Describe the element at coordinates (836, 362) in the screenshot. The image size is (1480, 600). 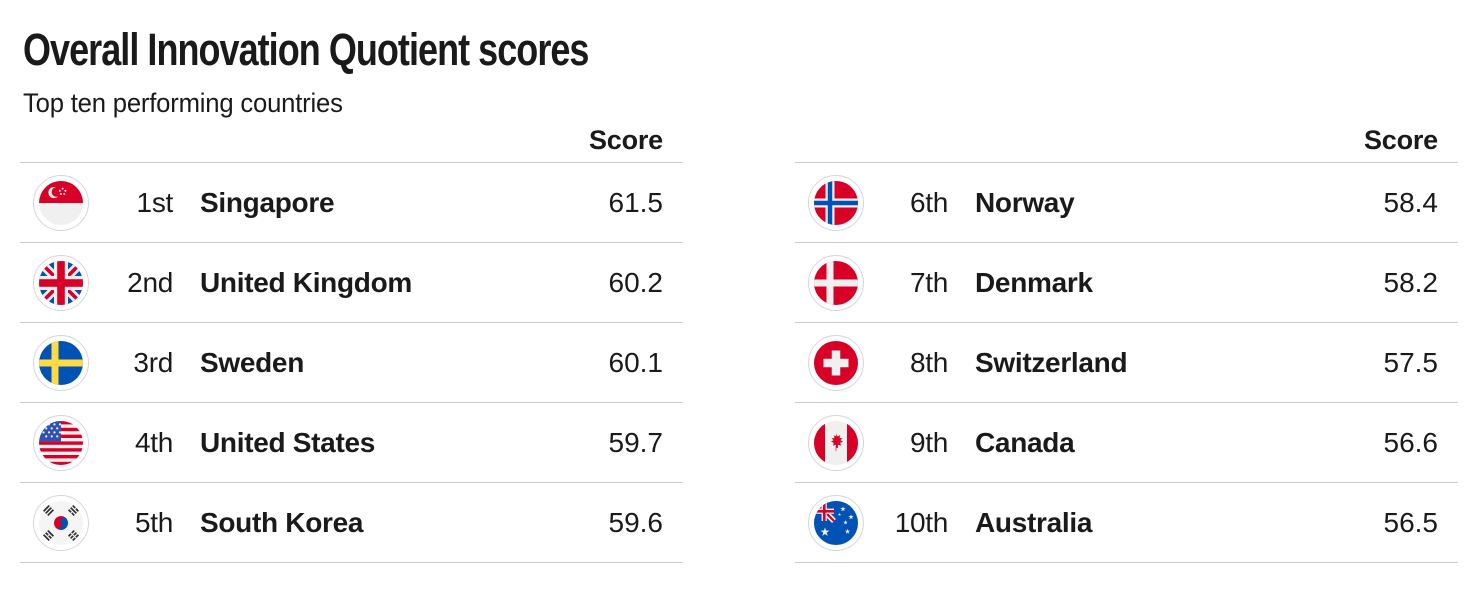
I see `switzerland-flag-icon` at that location.